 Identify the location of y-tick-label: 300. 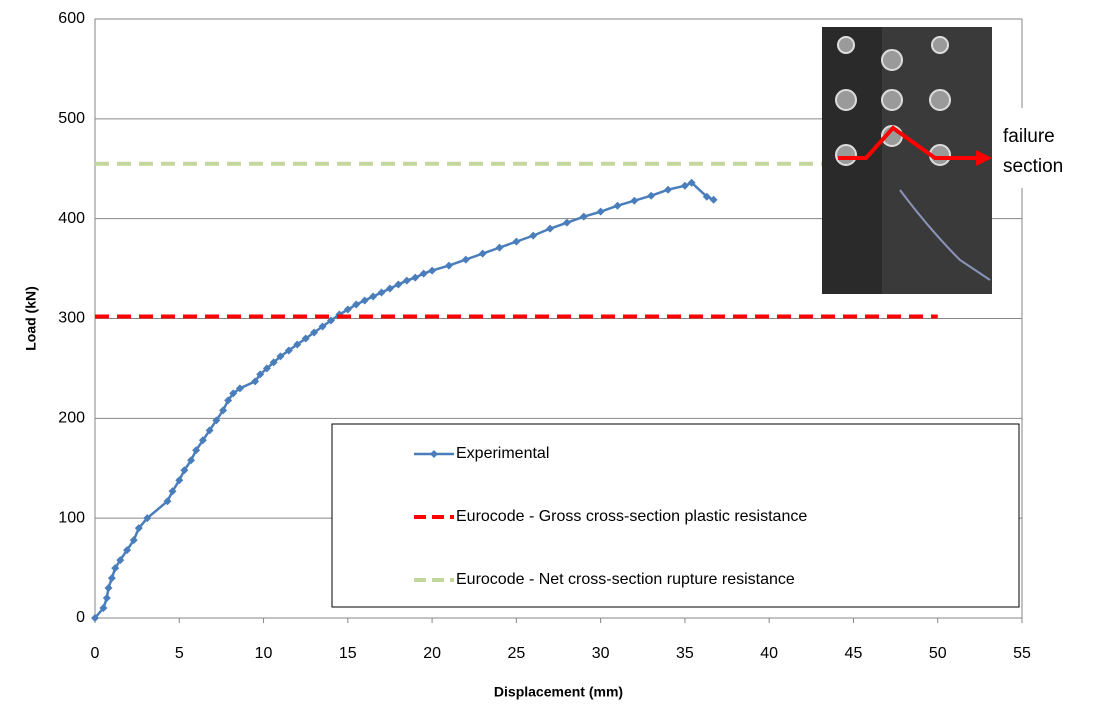
(71, 318).